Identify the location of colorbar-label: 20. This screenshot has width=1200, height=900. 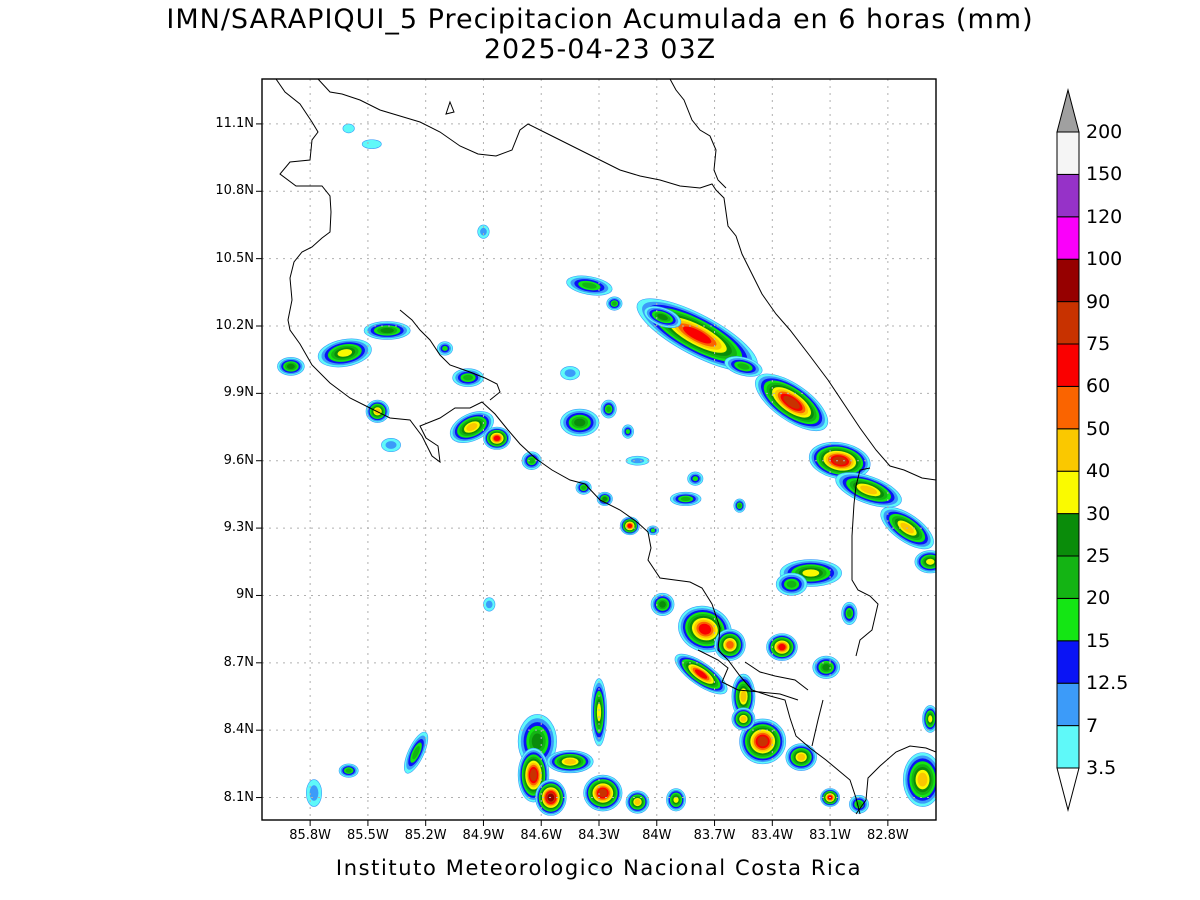
(1098, 598).